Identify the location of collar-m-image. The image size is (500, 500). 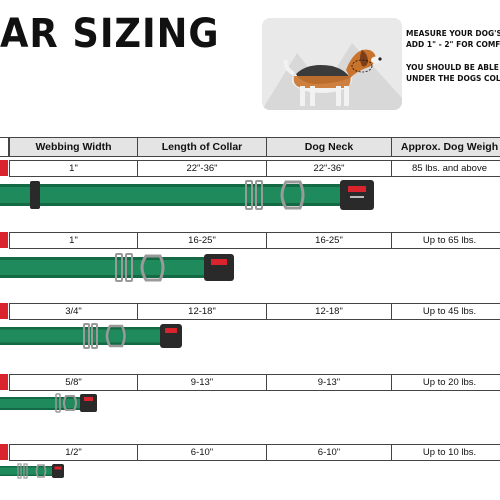
(91, 336).